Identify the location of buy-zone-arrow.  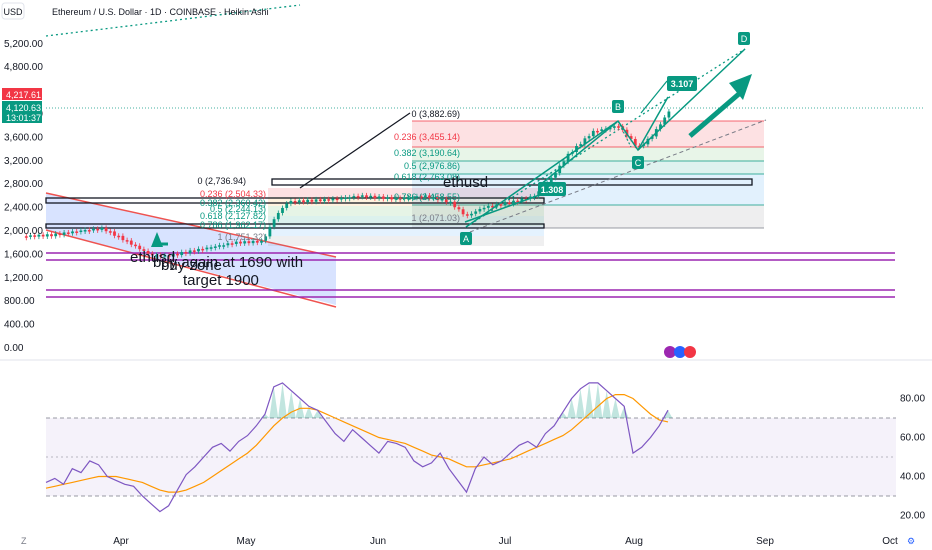
(159, 239).